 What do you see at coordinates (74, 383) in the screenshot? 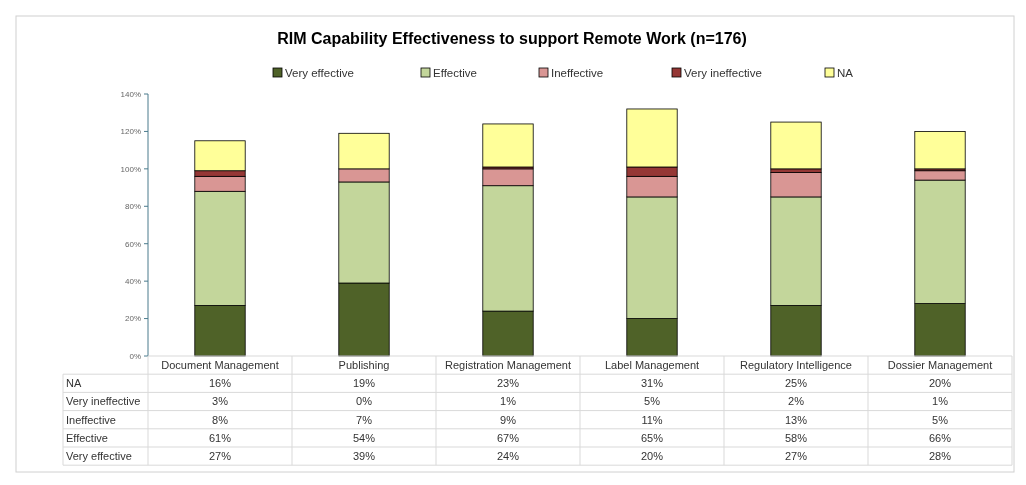
I see `text: NA` at bounding box center [74, 383].